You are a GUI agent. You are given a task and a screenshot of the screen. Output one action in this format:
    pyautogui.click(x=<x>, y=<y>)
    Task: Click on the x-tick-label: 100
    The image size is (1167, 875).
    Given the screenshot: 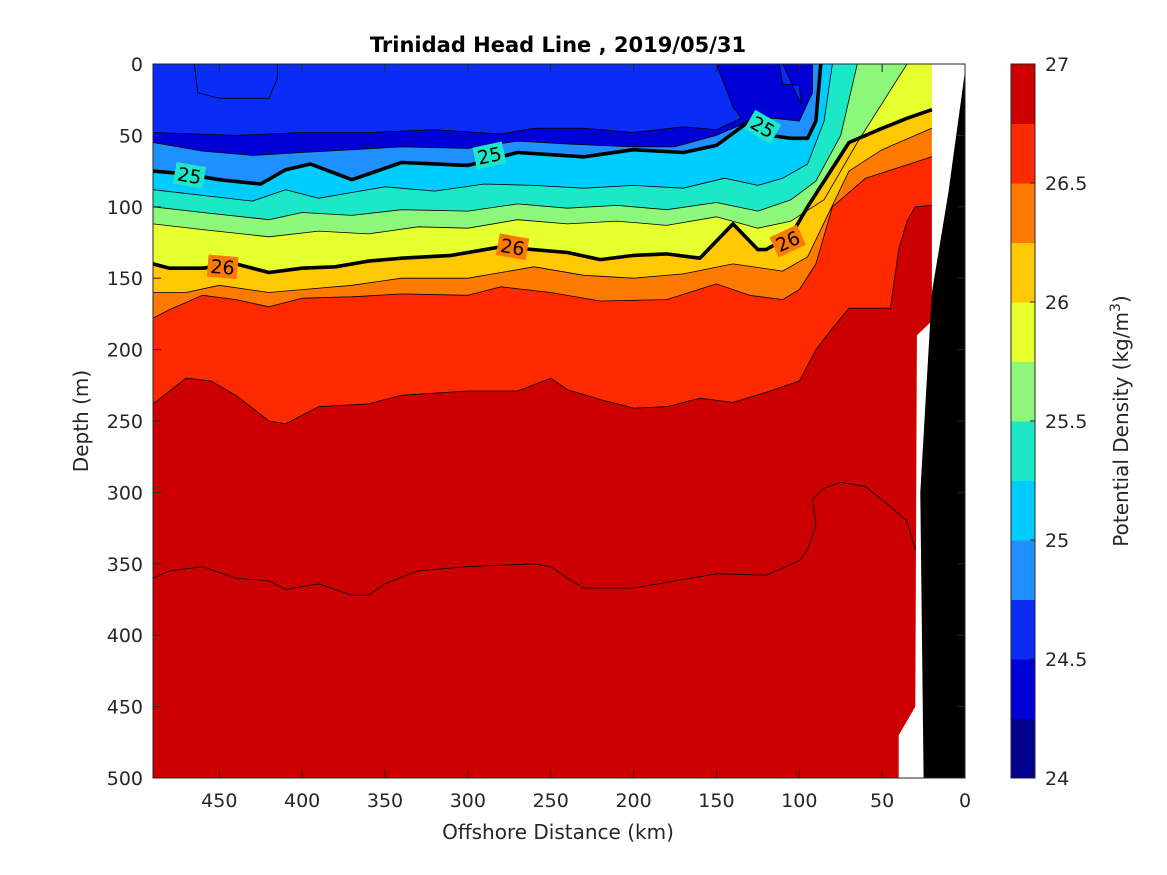 What is the action you would take?
    pyautogui.click(x=799, y=801)
    